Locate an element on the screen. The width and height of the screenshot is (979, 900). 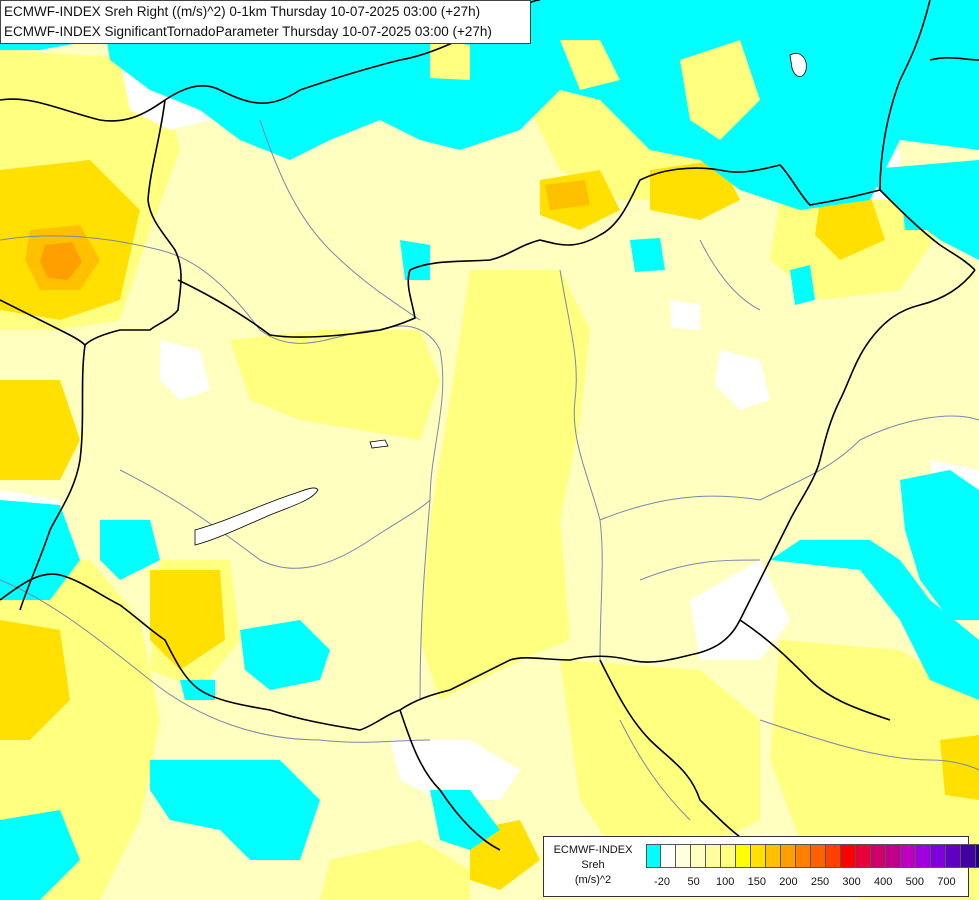
legend-title: ECMWF-INDEX is located at coordinates (593, 850).